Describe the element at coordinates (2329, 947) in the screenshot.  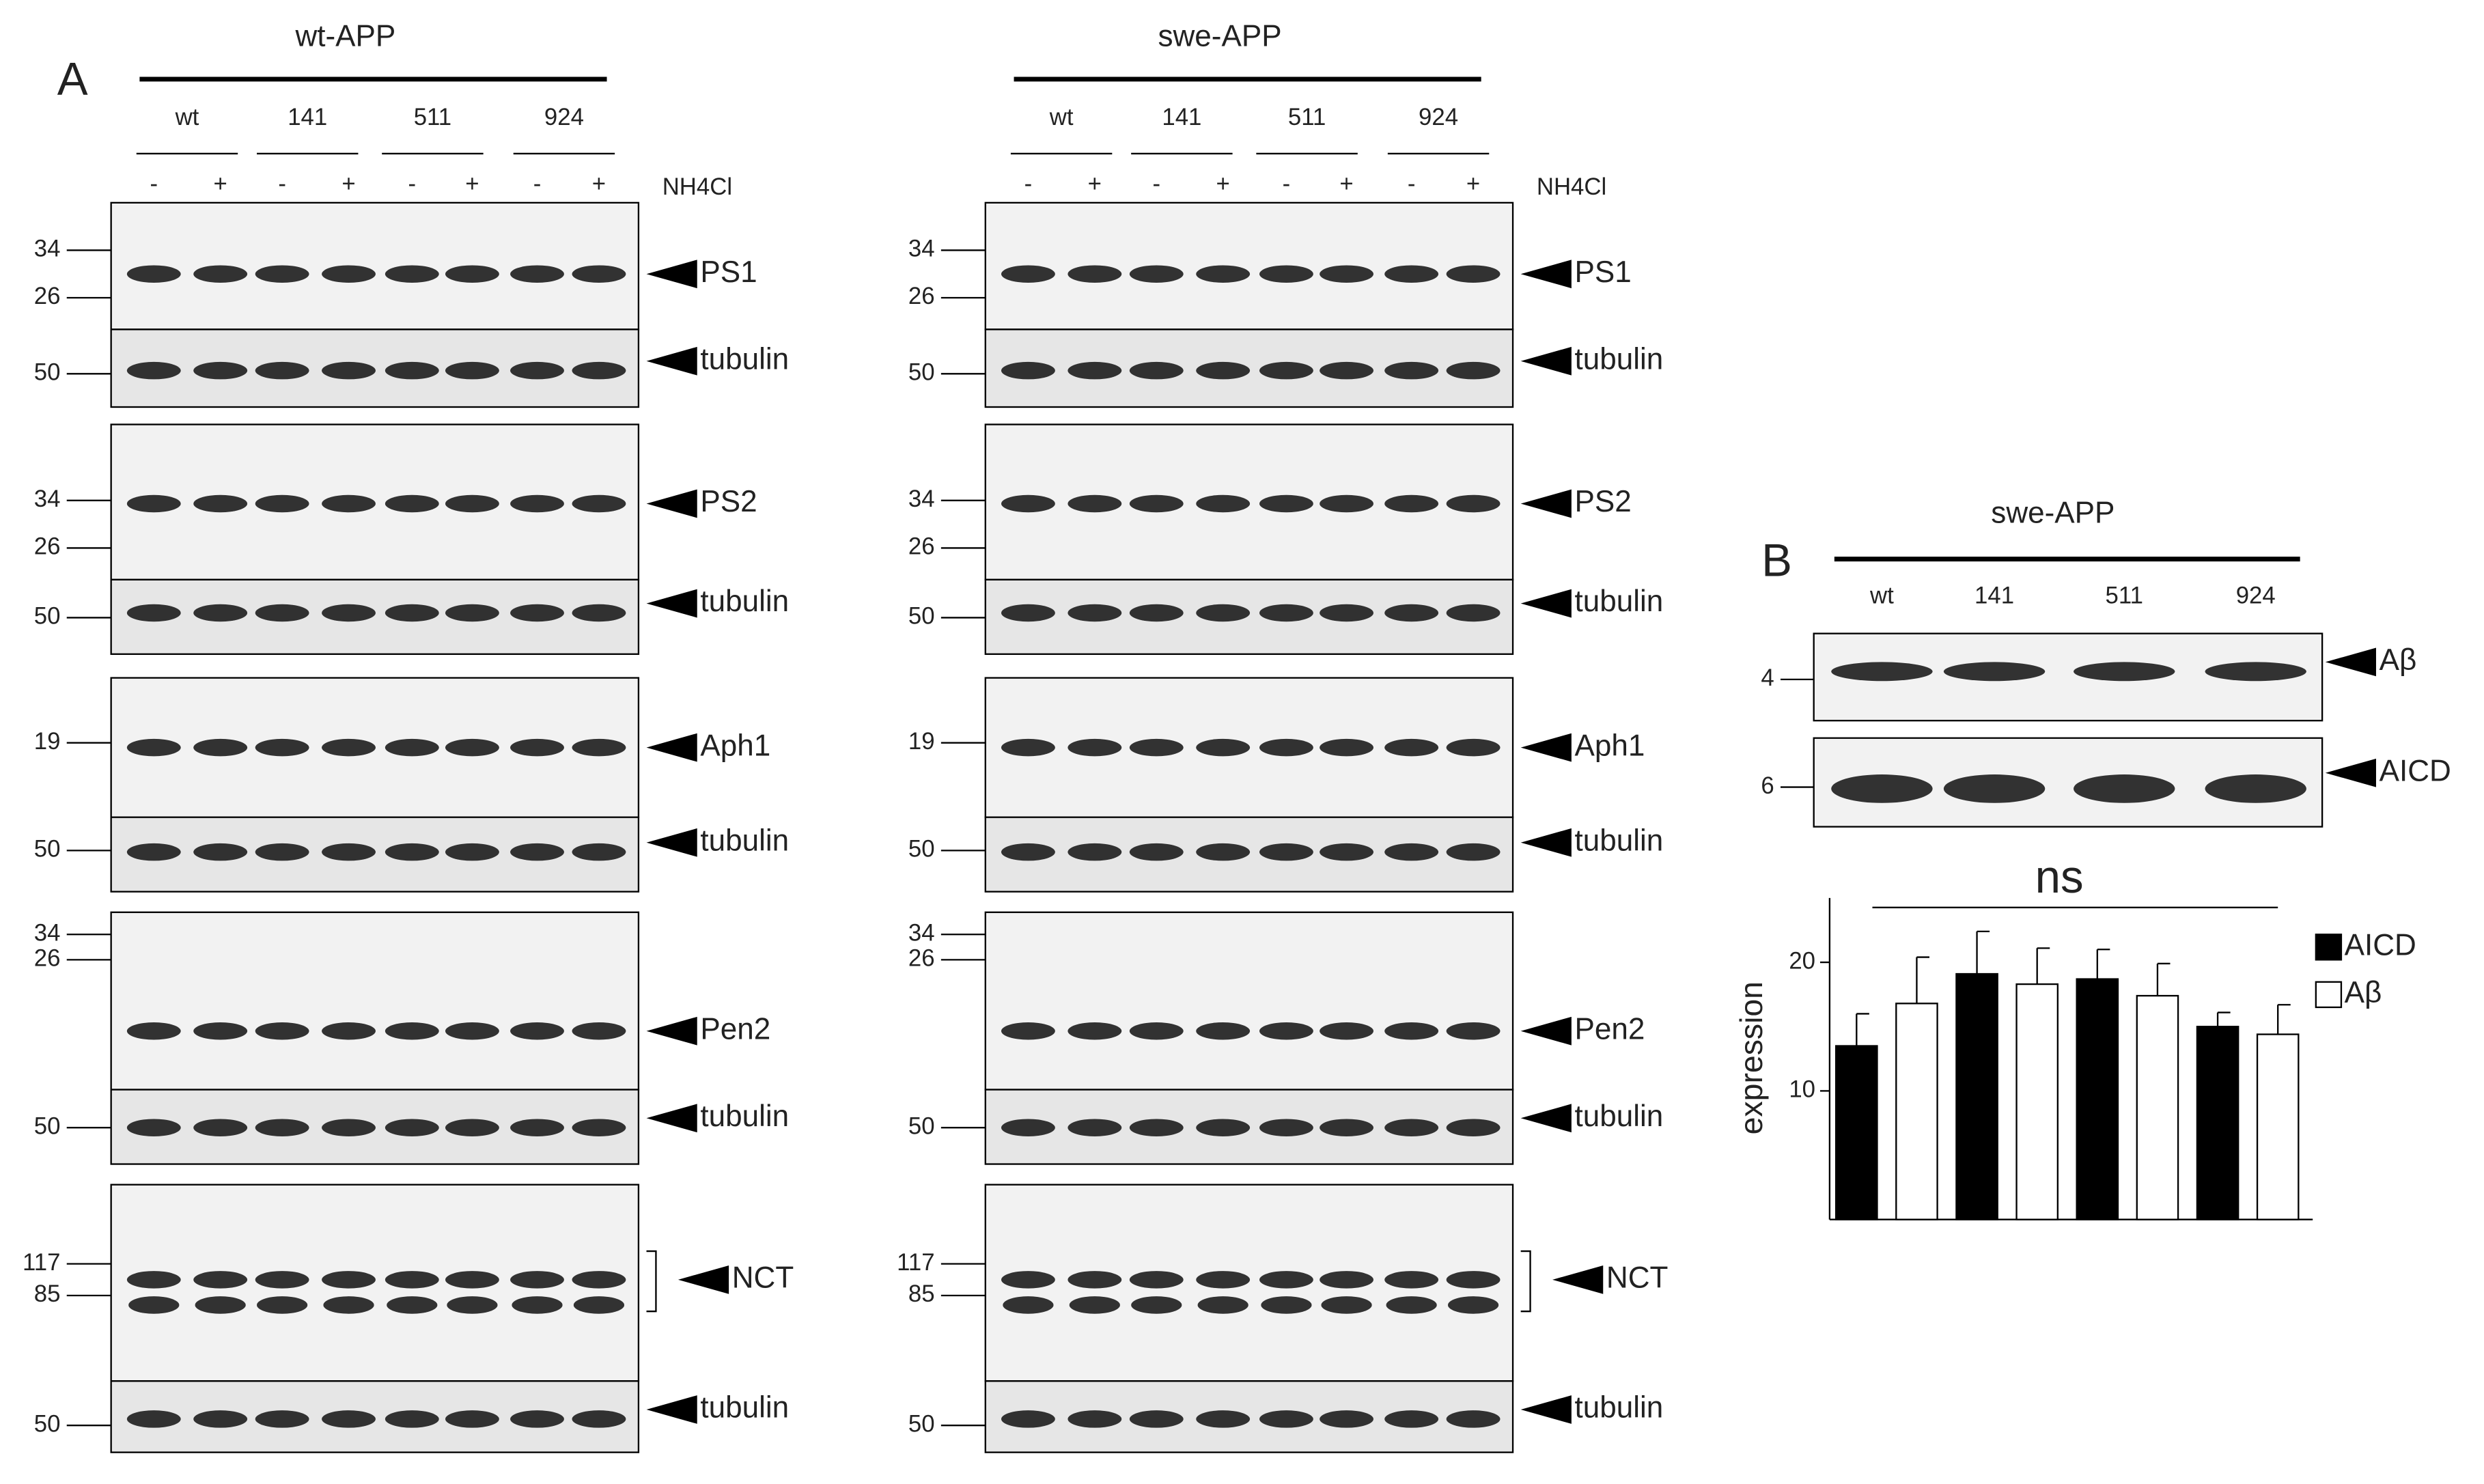
I see `legend-swatch` at that location.